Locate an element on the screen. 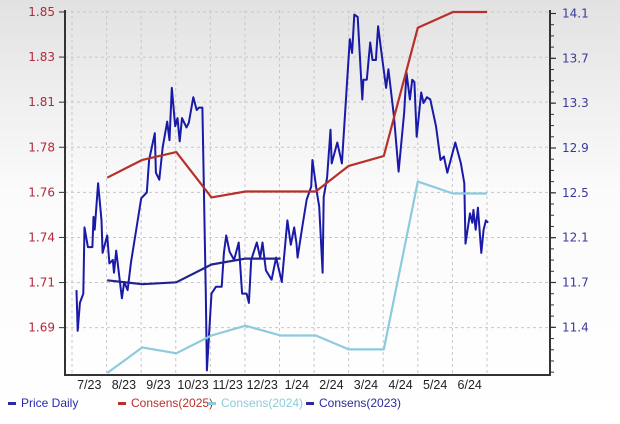 The height and width of the screenshot is (424, 620). right-axis-tick-label: 11.4 is located at coordinates (575, 327).